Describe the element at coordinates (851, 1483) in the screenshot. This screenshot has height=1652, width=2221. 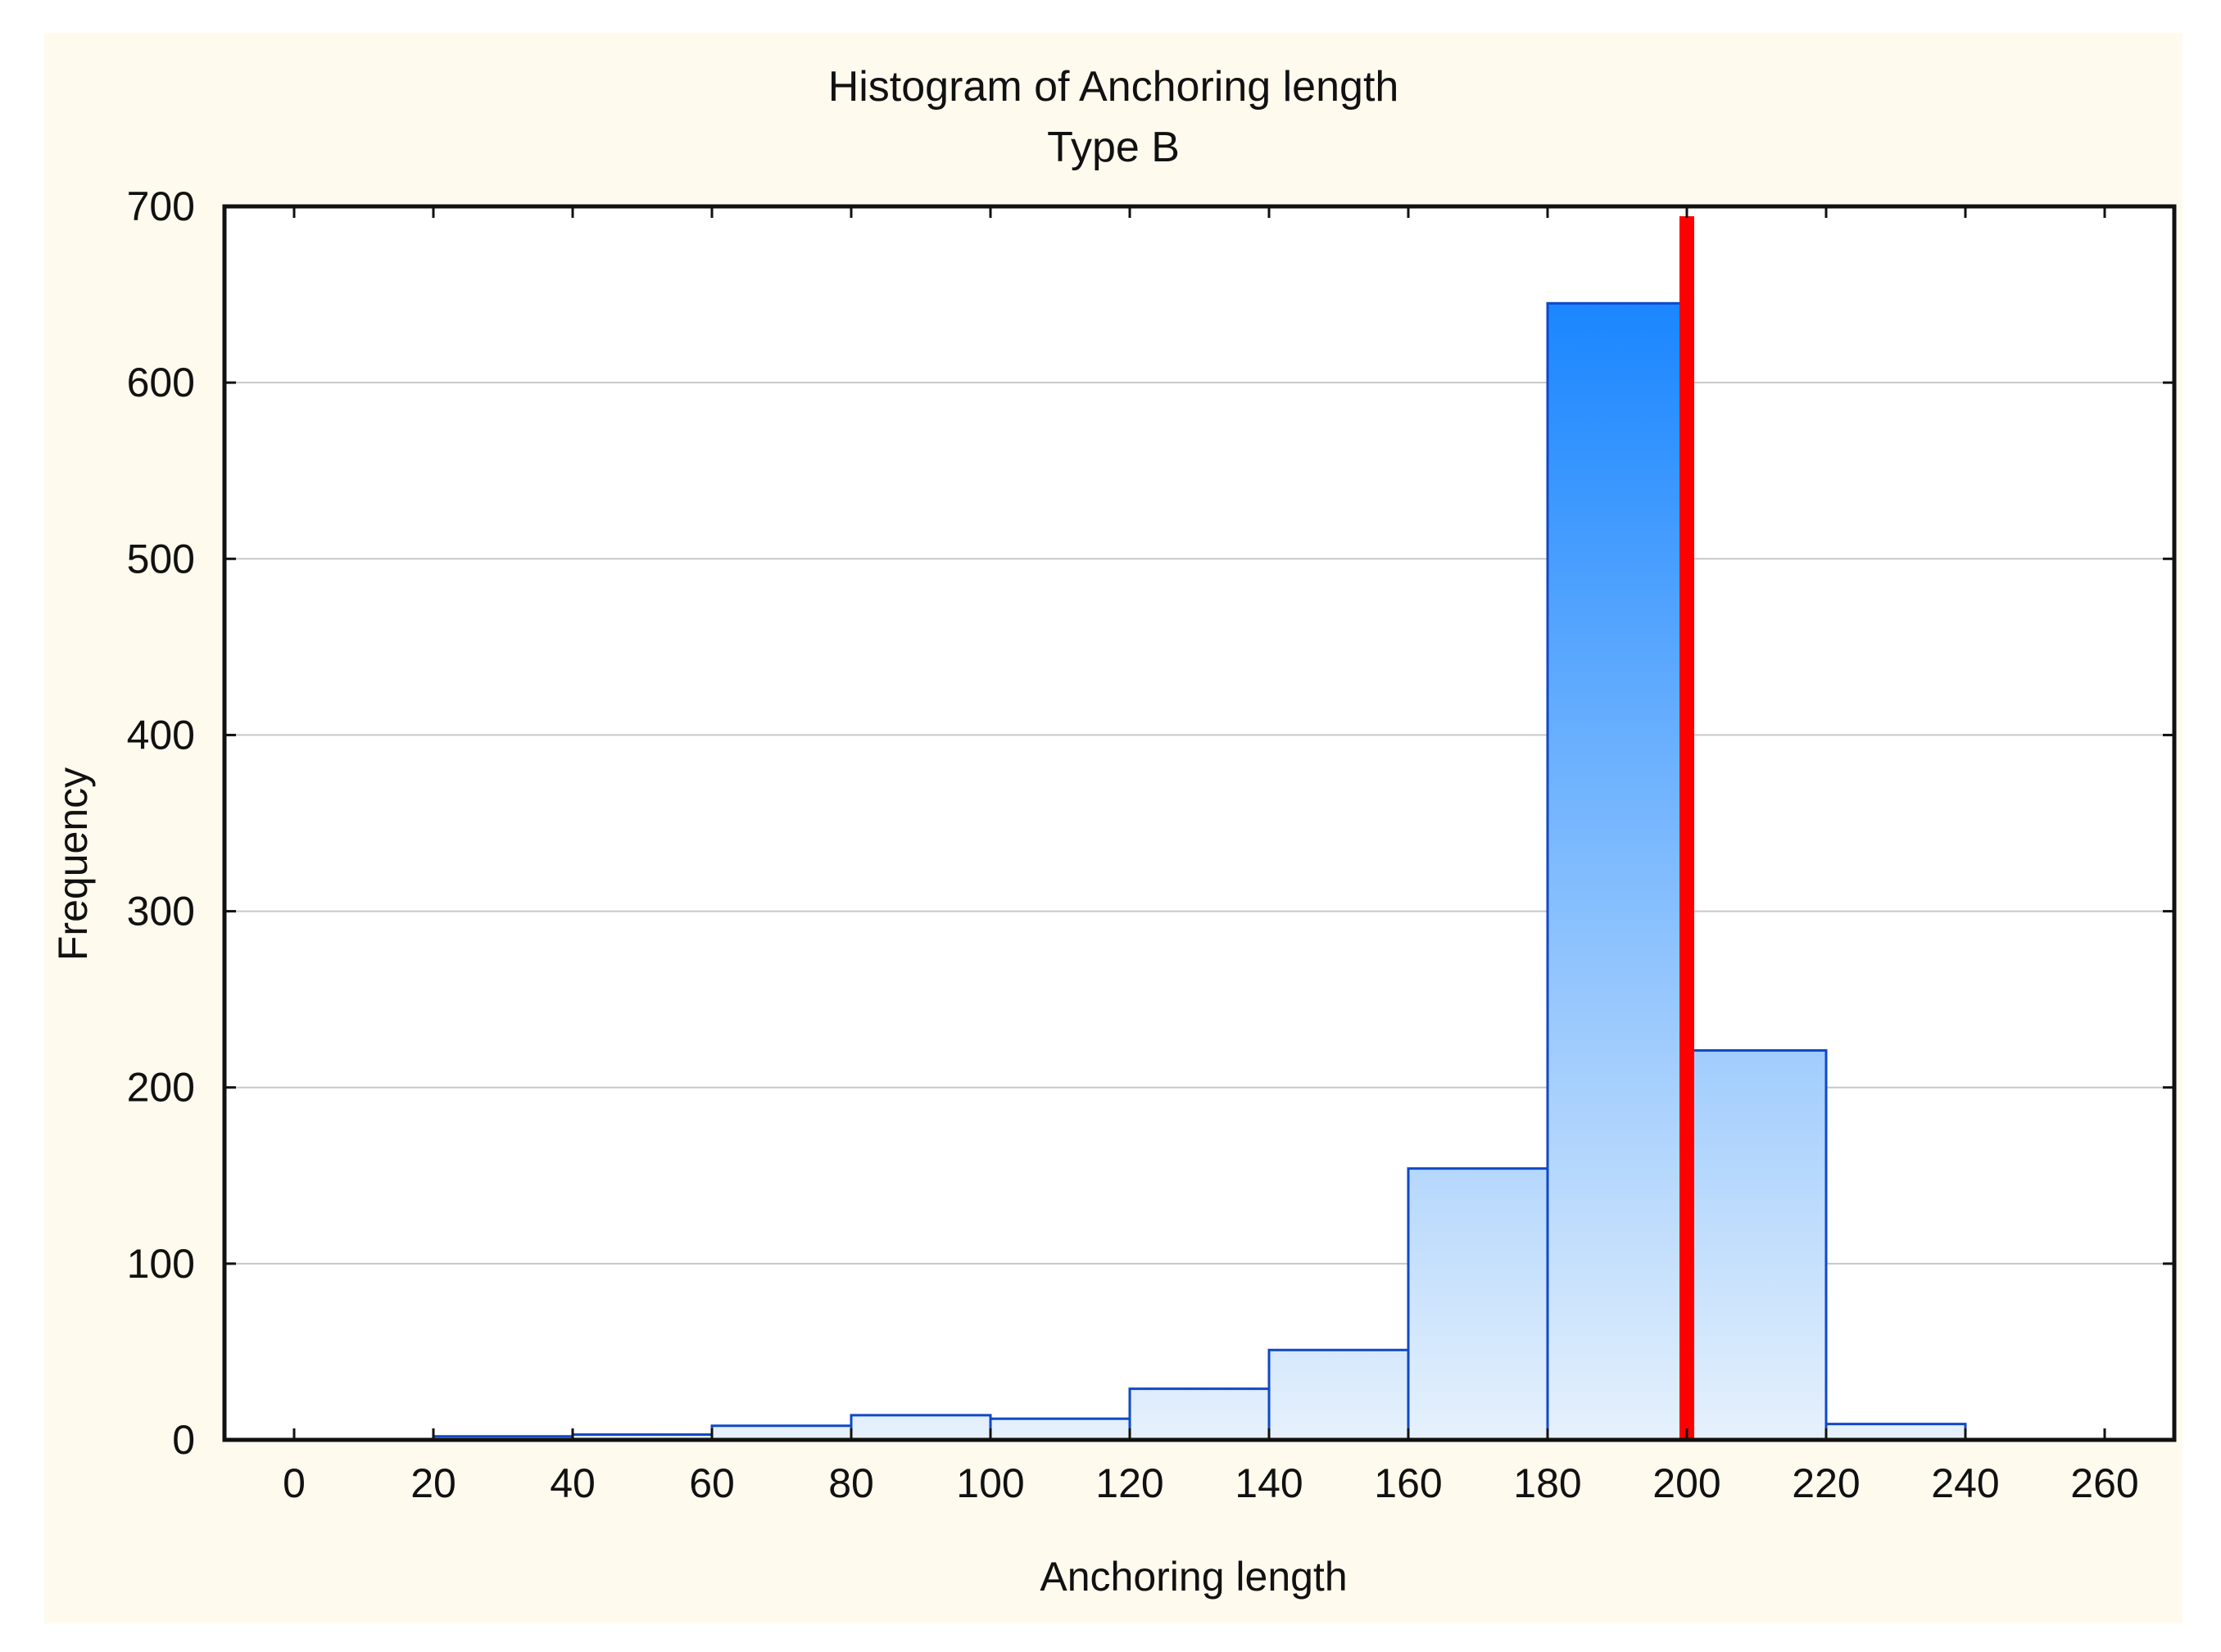
I see `x-tick-label: 80` at that location.